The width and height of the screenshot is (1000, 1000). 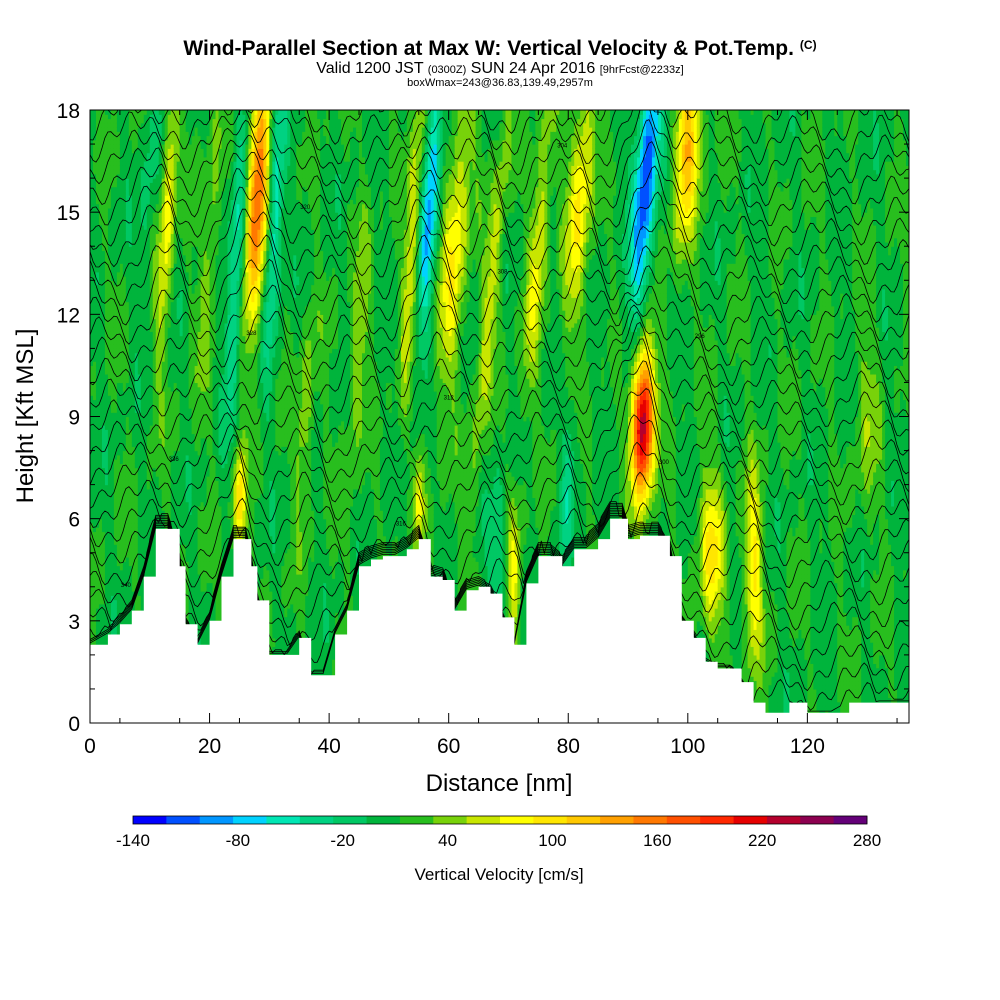 What do you see at coordinates (342, 840) in the screenshot?
I see `colorbar-tick-label: -20` at bounding box center [342, 840].